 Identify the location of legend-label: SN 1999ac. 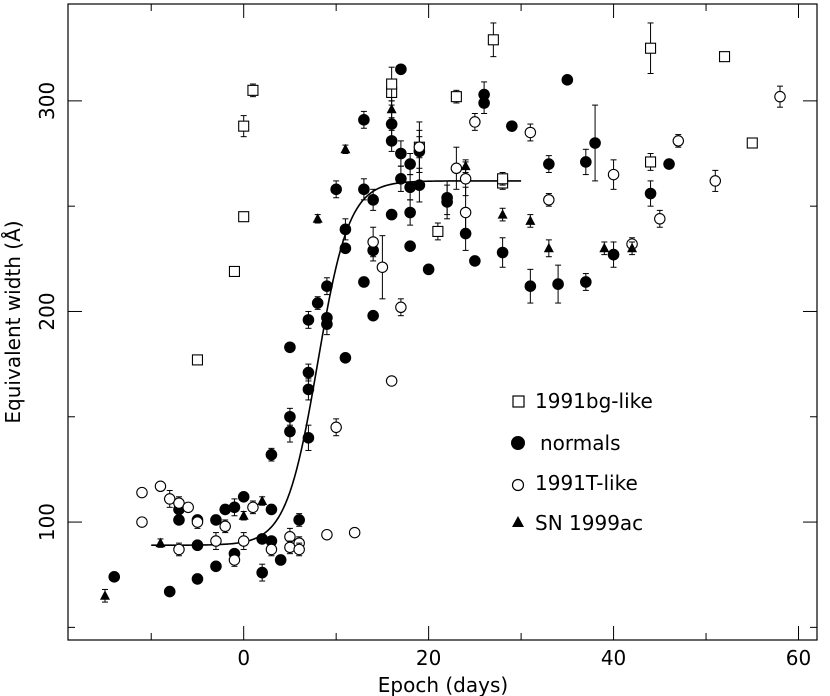
(589, 523).